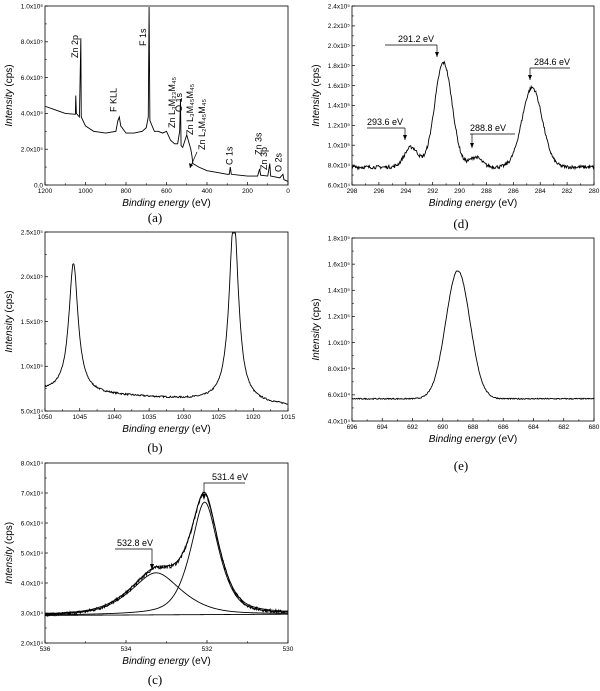 This screenshot has height=691, width=600. I want to click on y-tick-label: 1.6x10⁵, so click(339, 86).